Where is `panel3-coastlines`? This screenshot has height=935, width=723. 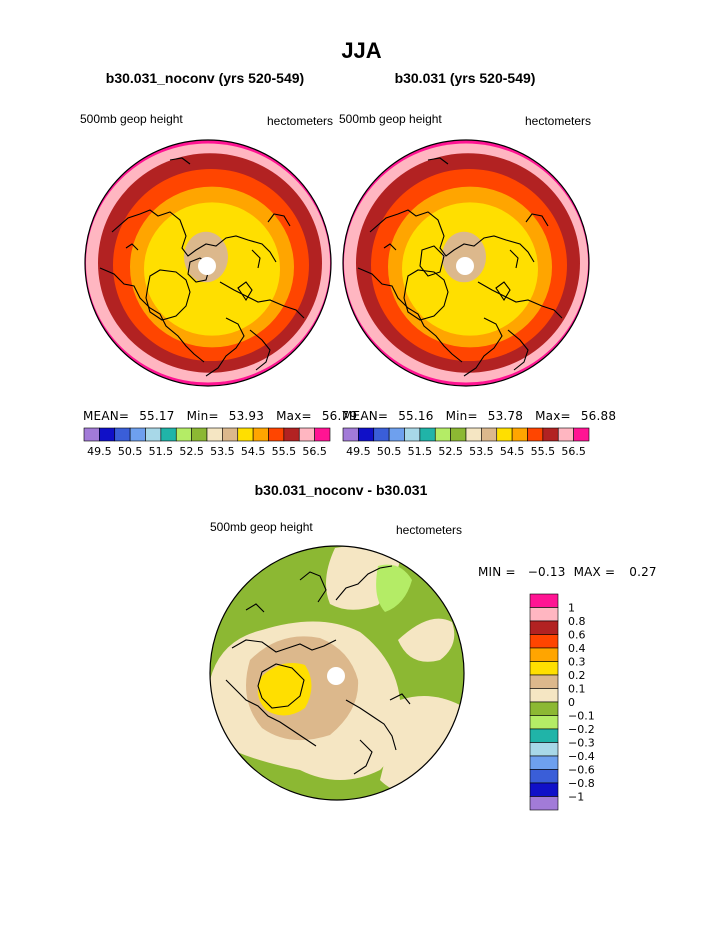 panel3-coastlines is located at coordinates (318, 670).